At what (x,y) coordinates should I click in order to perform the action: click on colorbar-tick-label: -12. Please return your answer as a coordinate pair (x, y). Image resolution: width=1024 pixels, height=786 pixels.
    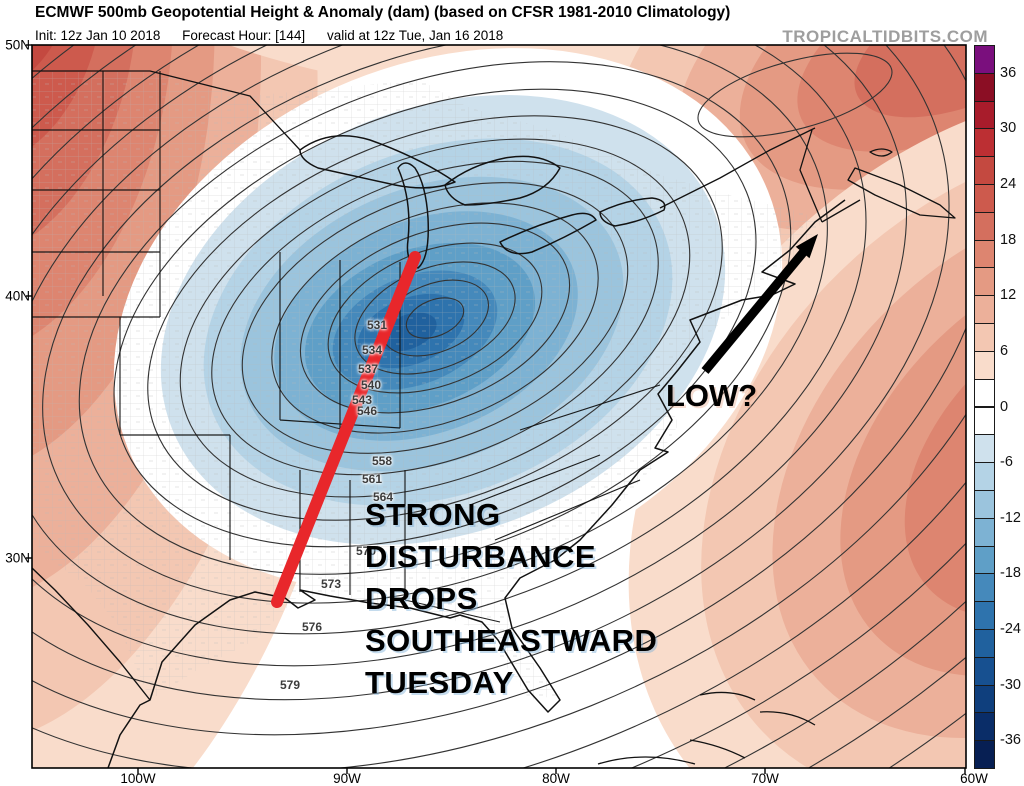
    Looking at the image, I should click on (1010, 517).